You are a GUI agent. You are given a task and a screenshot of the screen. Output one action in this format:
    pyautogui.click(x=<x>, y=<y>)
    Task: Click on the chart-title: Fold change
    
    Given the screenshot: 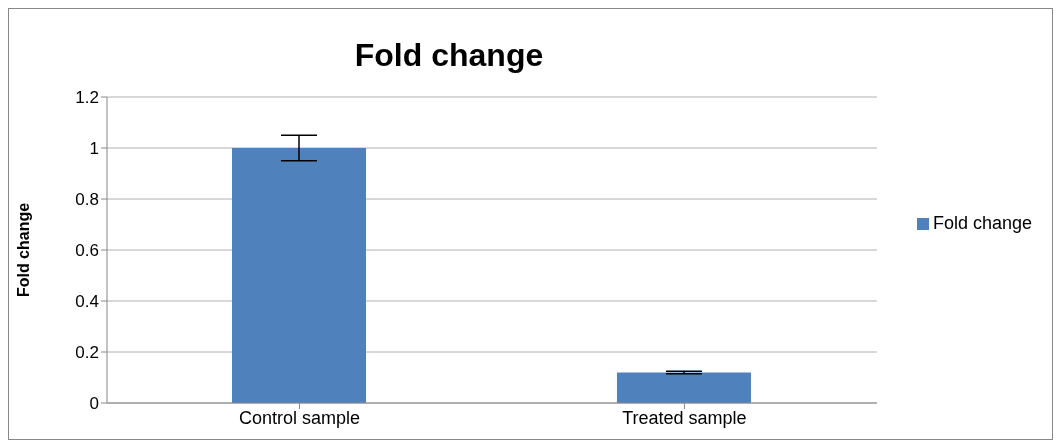 What is the action you would take?
    pyautogui.click(x=449, y=55)
    